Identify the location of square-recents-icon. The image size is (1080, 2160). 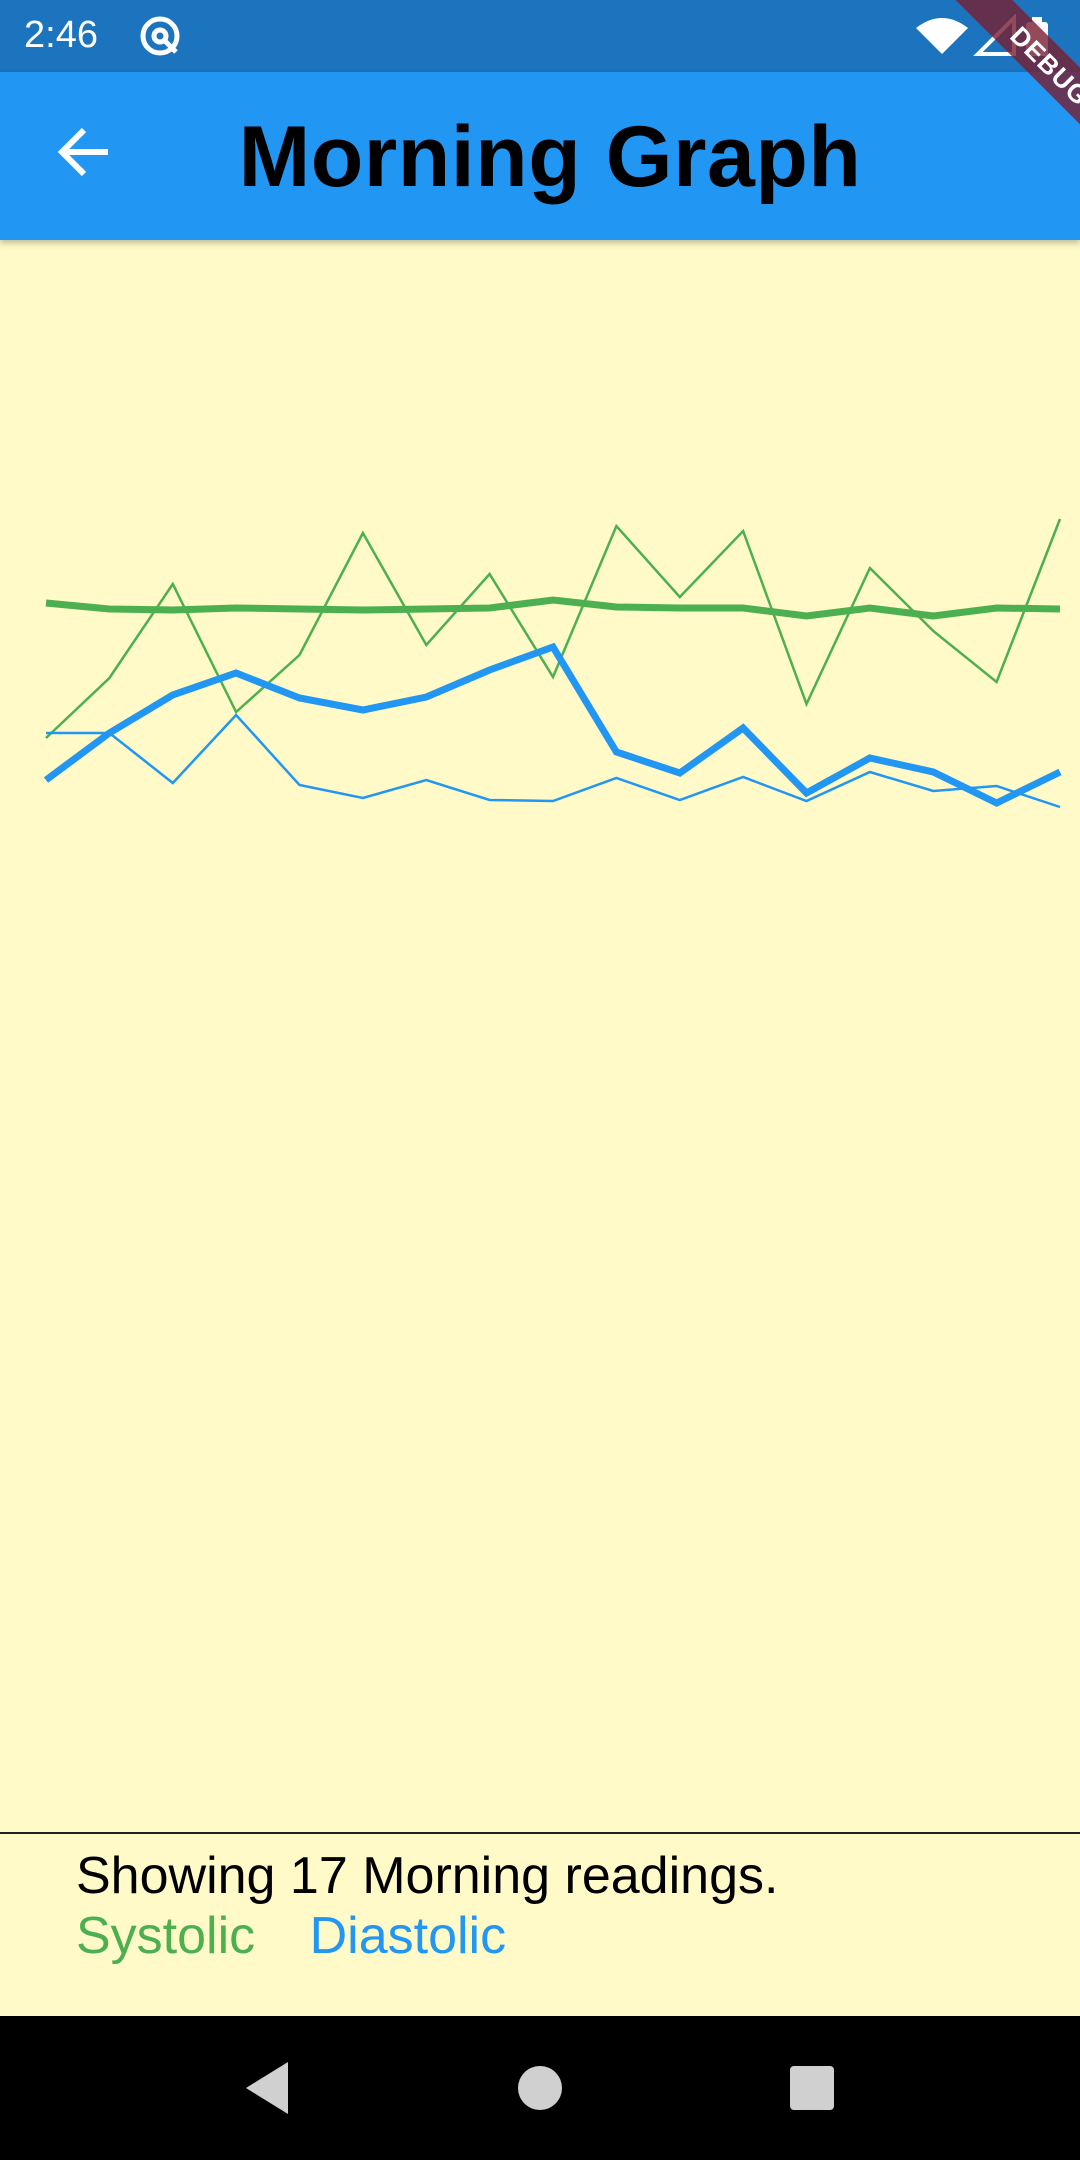
(812, 2088).